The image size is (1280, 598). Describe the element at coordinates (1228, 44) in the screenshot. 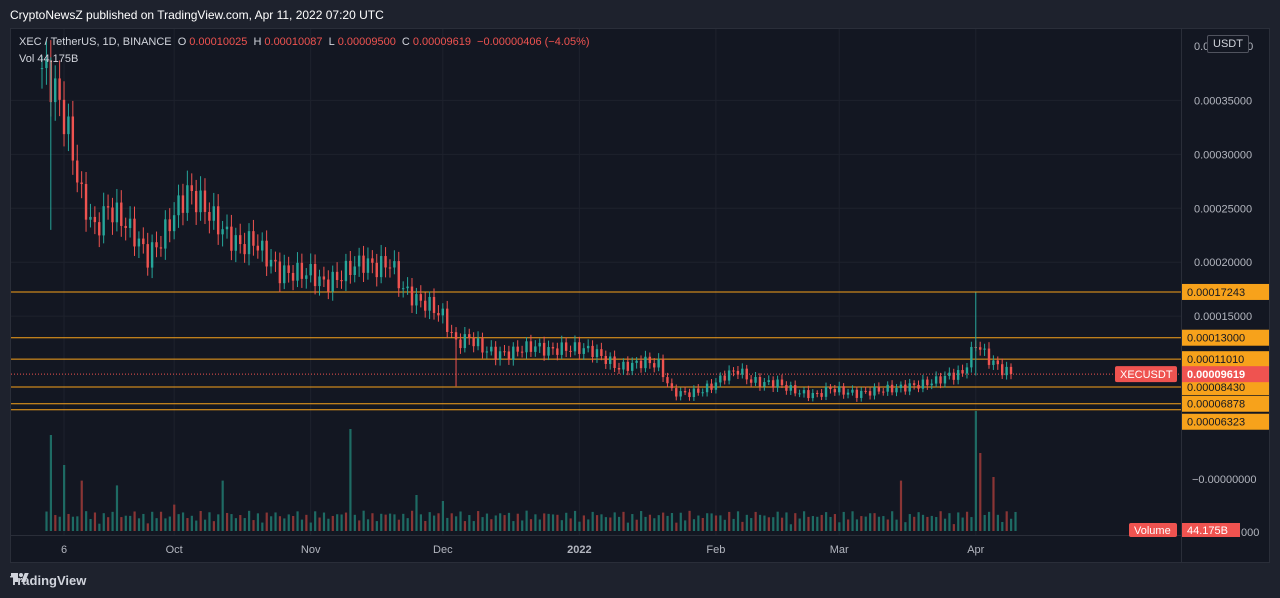

I see `currency-selector: USDT` at that location.